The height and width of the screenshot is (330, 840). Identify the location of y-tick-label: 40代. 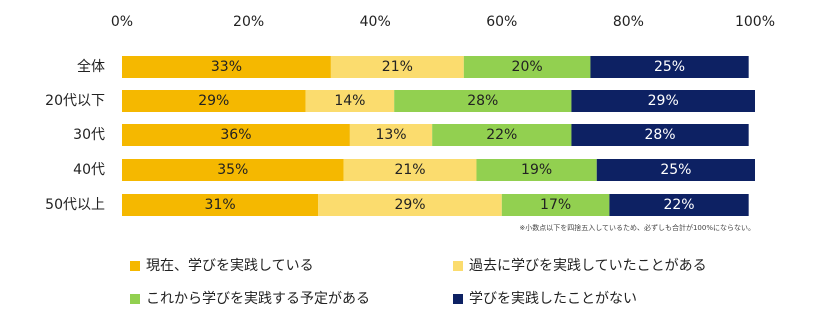
(89, 170).